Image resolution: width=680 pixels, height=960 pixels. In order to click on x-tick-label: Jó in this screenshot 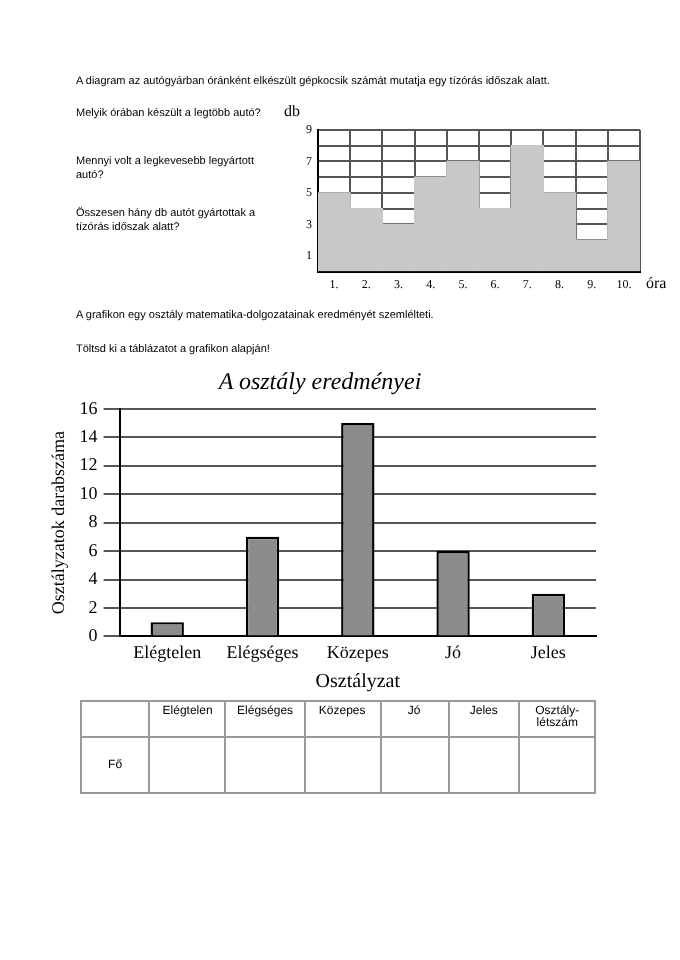, I will do `click(454, 651)`.